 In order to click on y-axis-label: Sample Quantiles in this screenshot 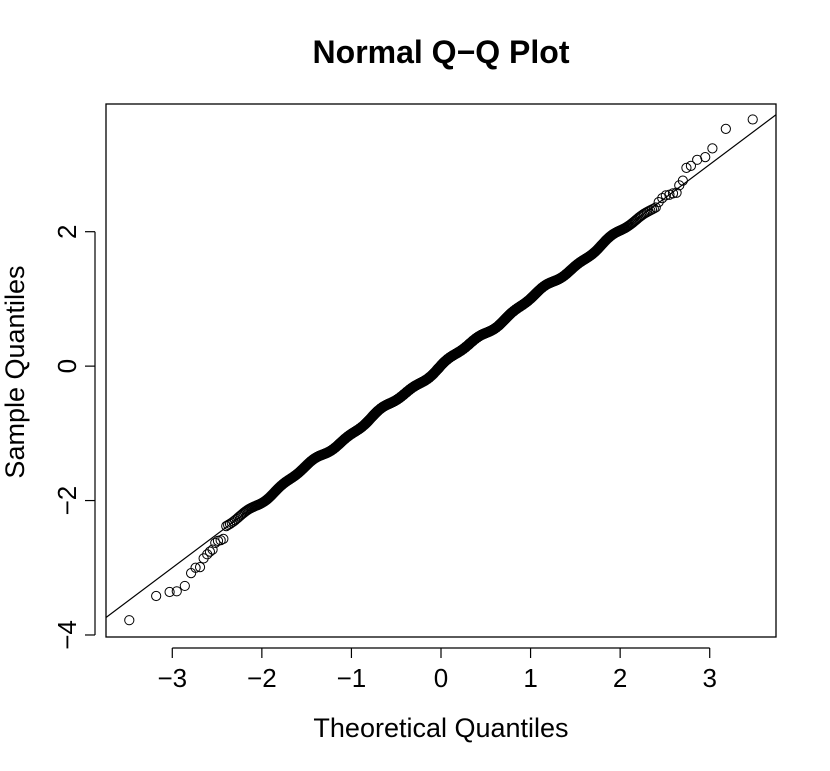, I will do `click(15, 371)`.